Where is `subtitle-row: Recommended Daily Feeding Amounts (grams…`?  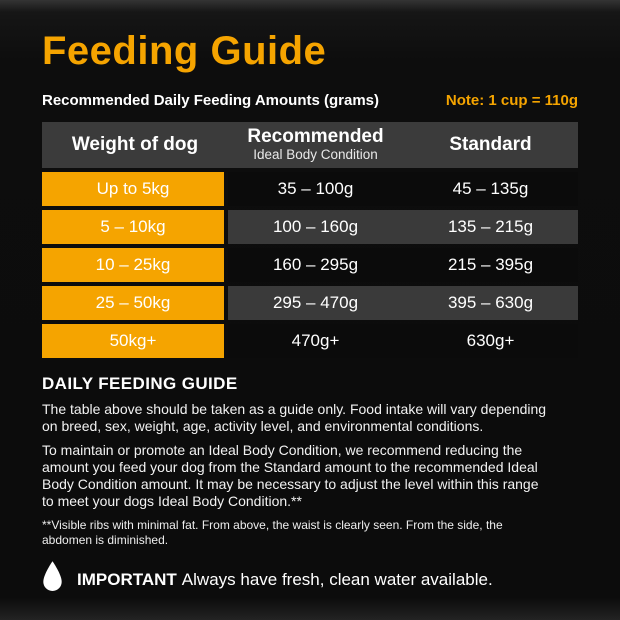 subtitle-row: Recommended Daily Feeding Amounts (grams… is located at coordinates (310, 100).